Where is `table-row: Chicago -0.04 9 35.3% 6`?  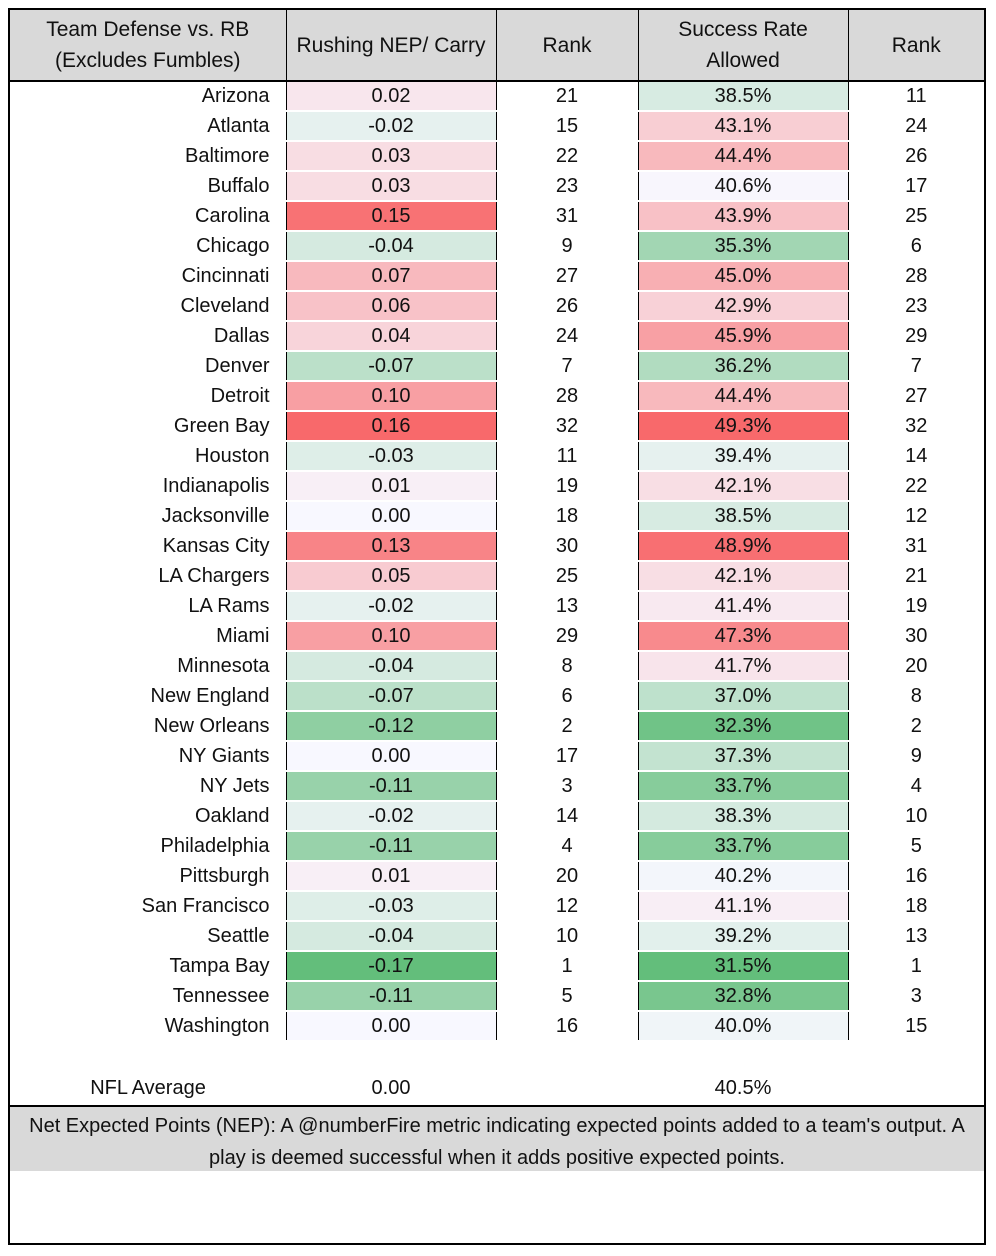 table-row: Chicago -0.04 9 35.3% 6 is located at coordinates (497, 246).